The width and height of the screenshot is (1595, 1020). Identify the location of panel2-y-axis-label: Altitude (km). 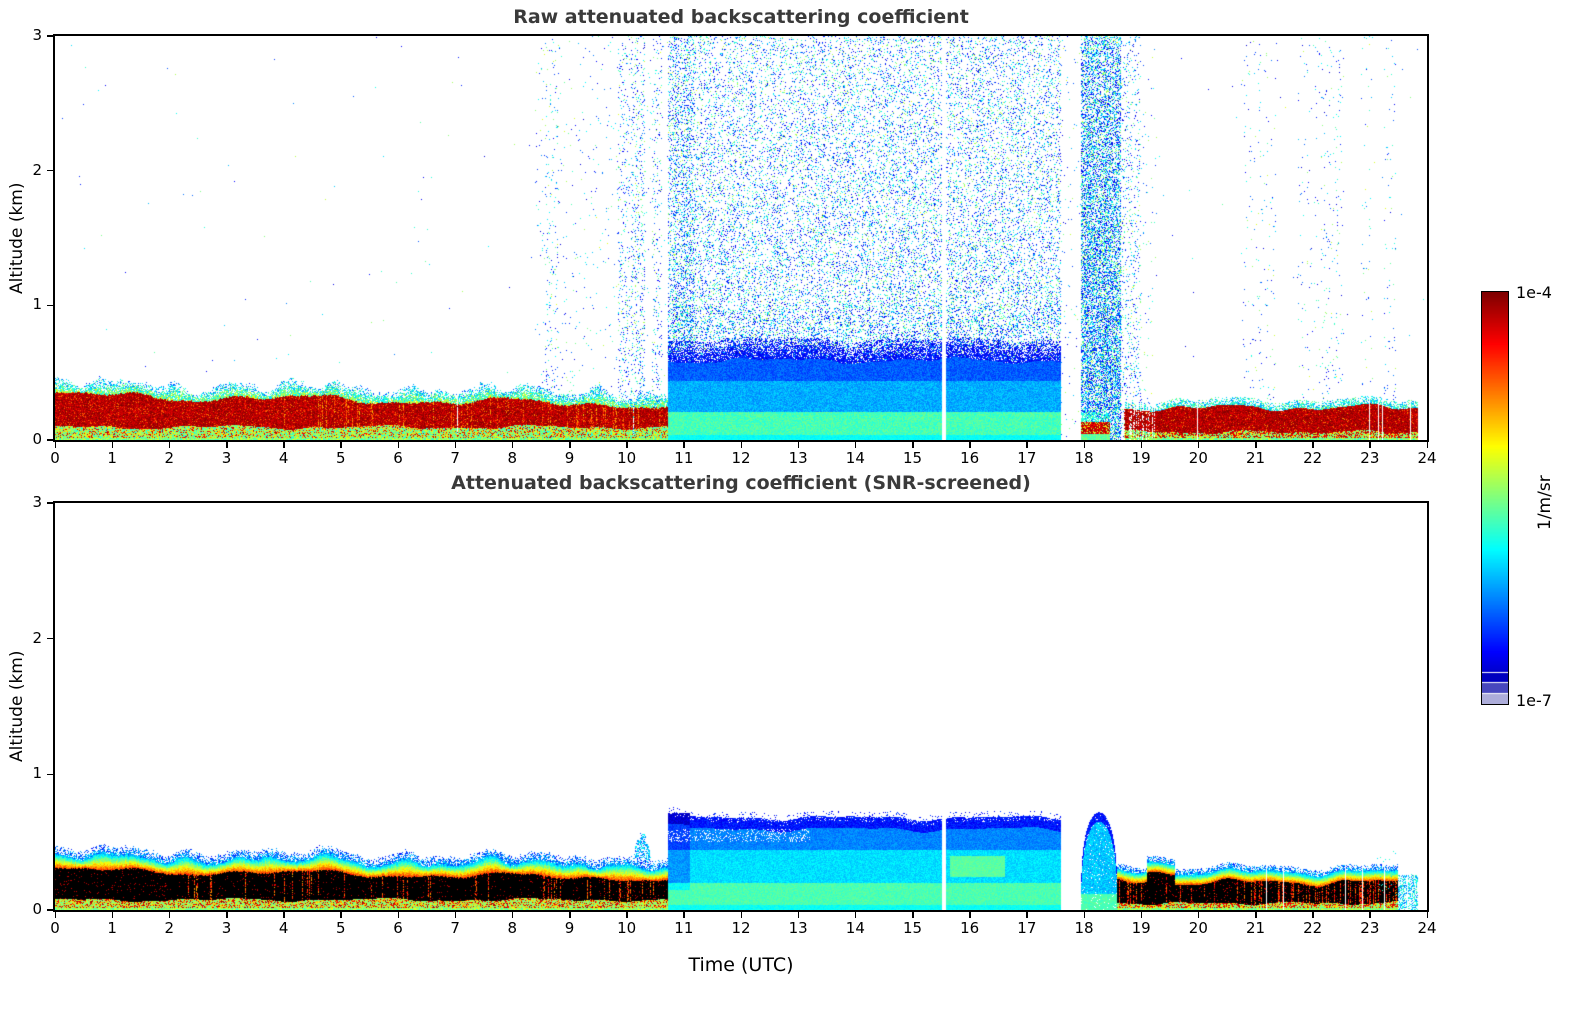
(17, 706).